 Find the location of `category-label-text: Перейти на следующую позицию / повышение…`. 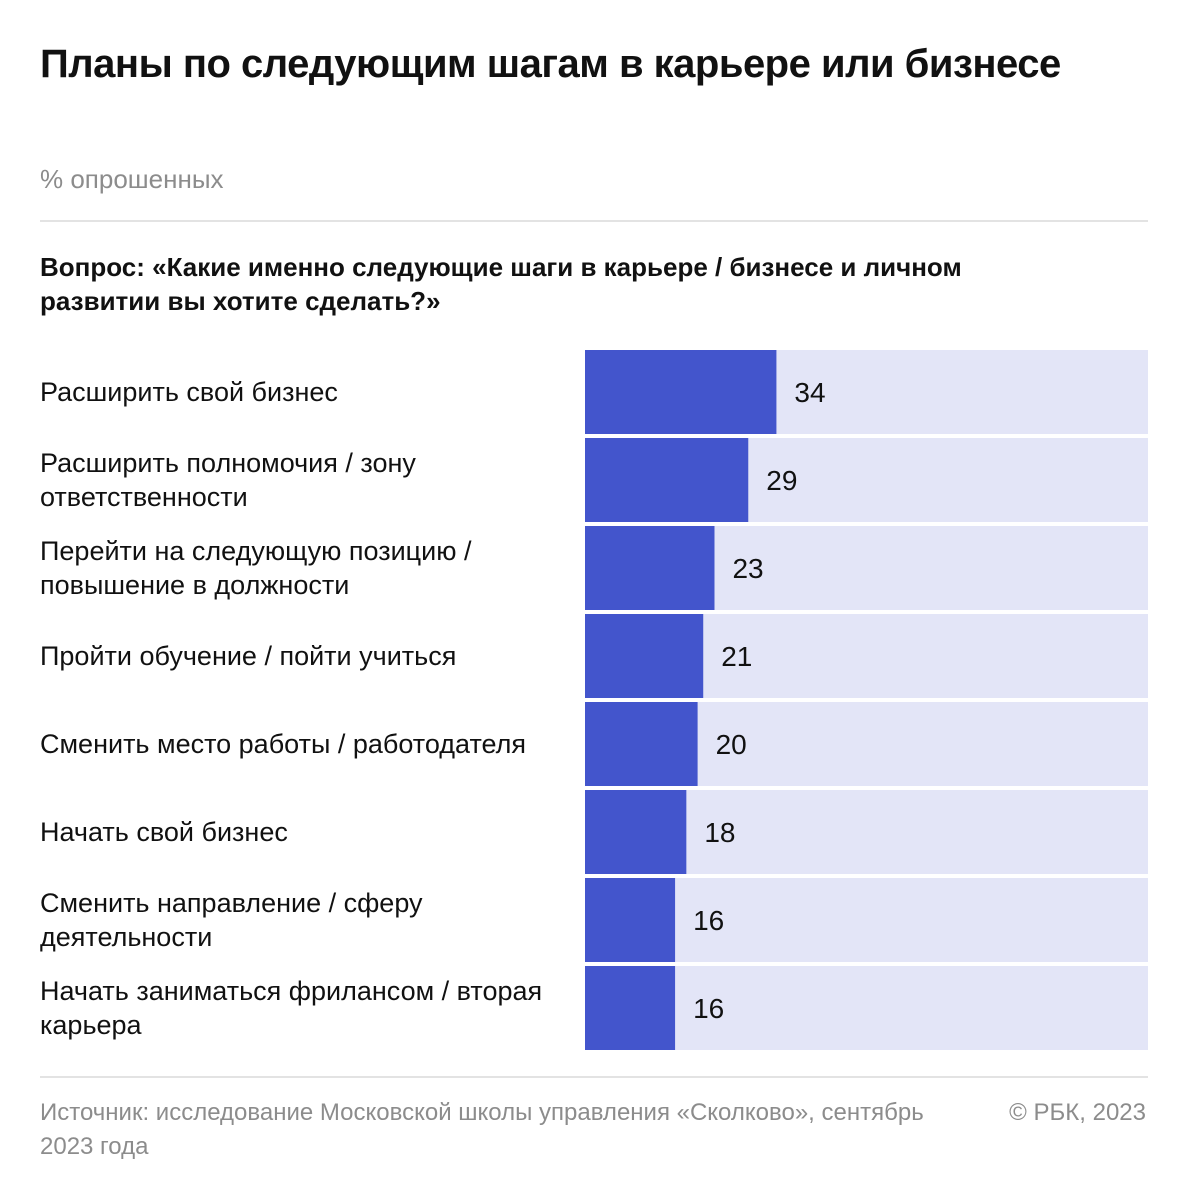

category-label-text: Перейти на следующую позицию / повышение… is located at coordinates (256, 568).